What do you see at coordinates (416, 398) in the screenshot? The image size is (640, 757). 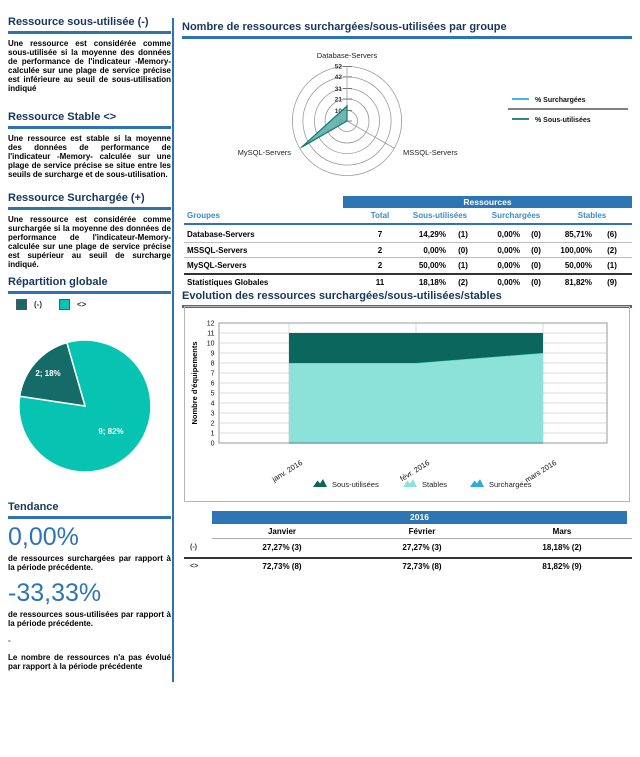 I see `area-stables` at bounding box center [416, 398].